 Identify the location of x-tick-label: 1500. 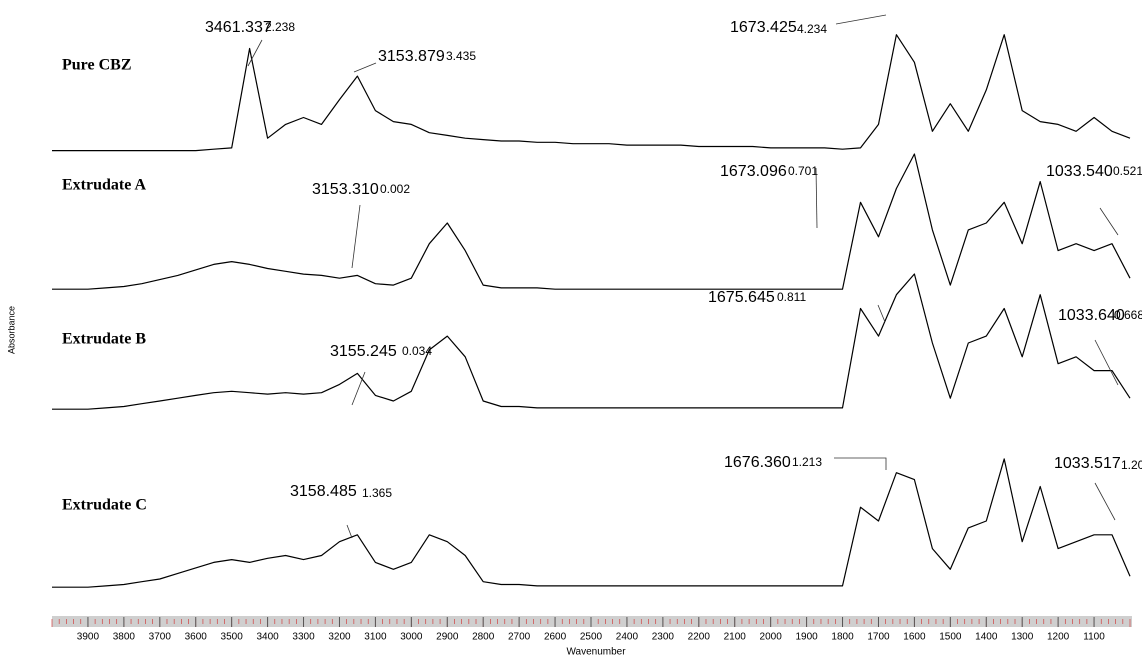
(950, 637).